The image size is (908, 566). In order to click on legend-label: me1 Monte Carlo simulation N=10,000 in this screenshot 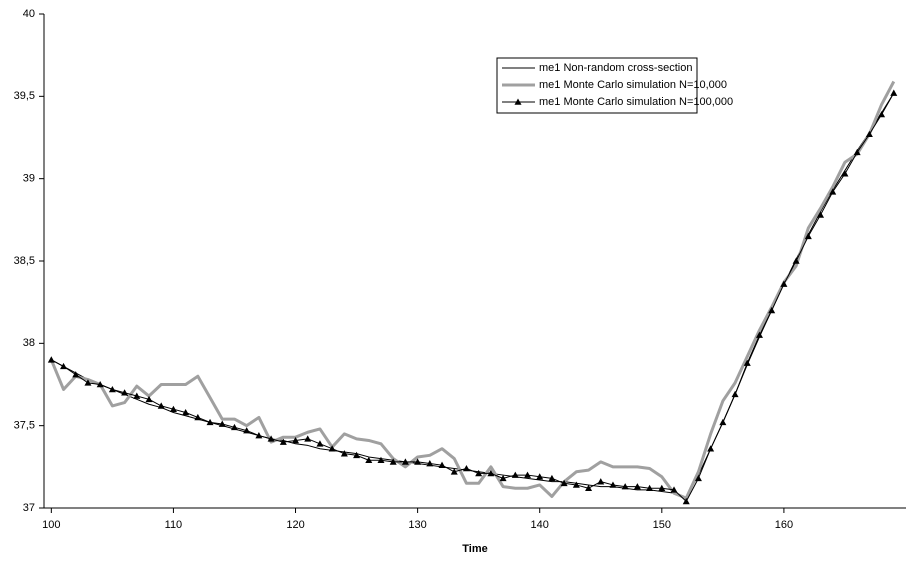, I will do `click(633, 85)`.